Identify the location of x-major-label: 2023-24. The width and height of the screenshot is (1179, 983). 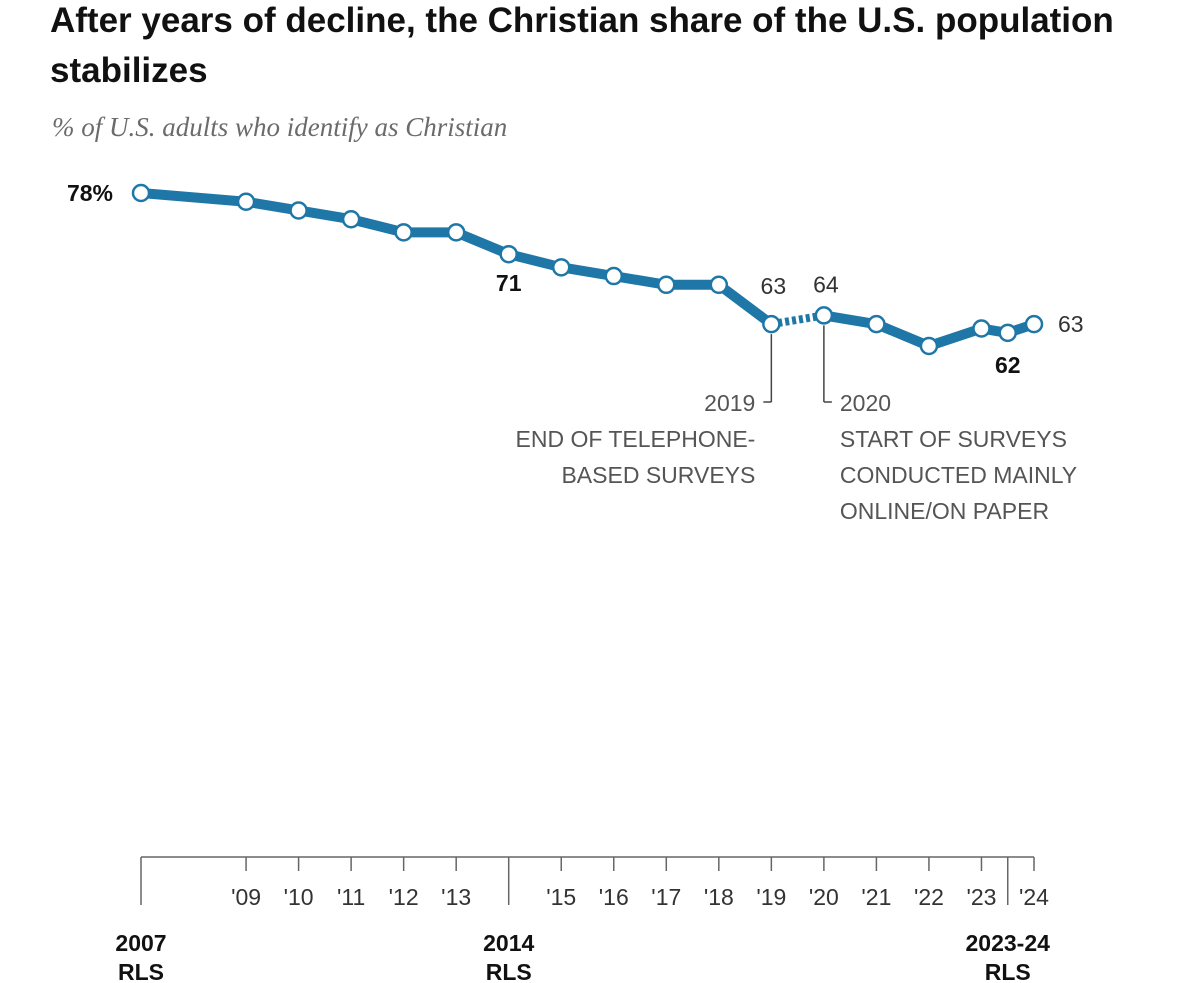
(1008, 943).